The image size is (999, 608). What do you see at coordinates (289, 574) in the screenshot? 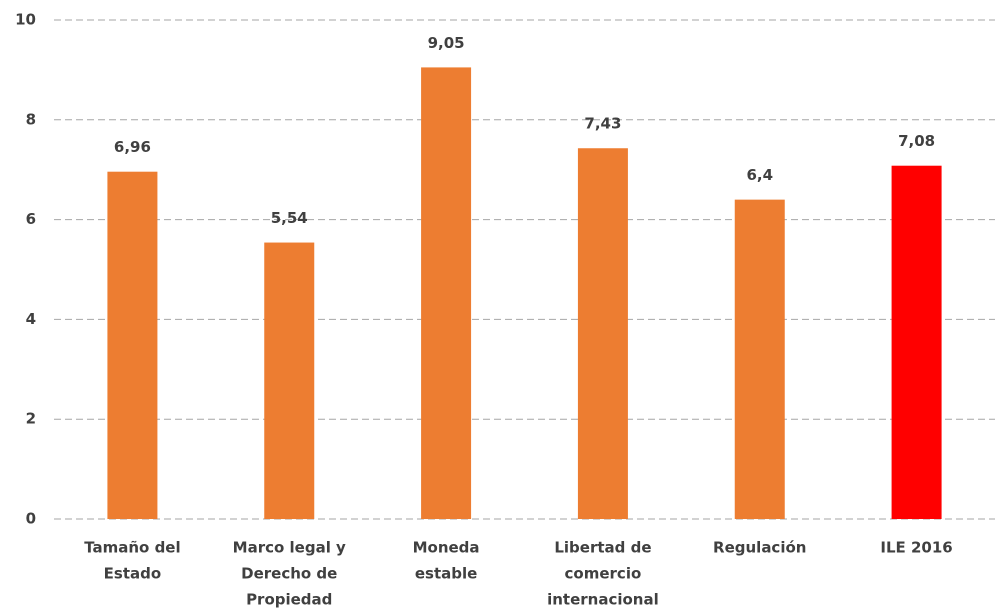
I see `x-tick-label: Derecho de` at bounding box center [289, 574].